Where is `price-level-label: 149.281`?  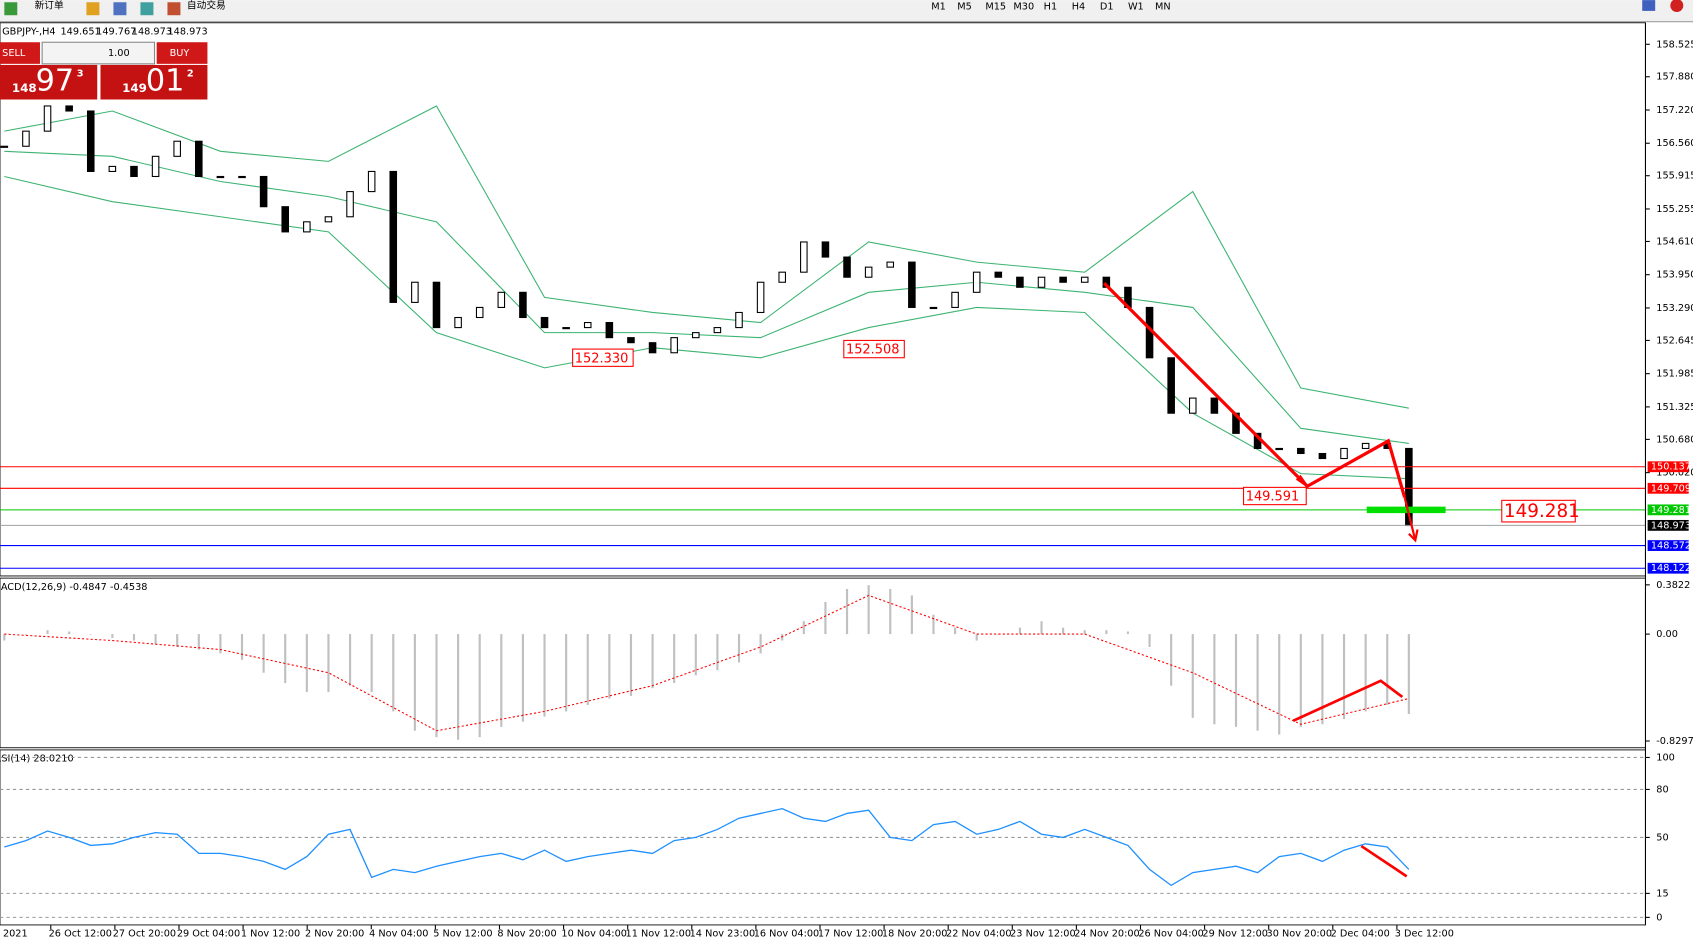 price-level-label: 149.281 is located at coordinates (1671, 510).